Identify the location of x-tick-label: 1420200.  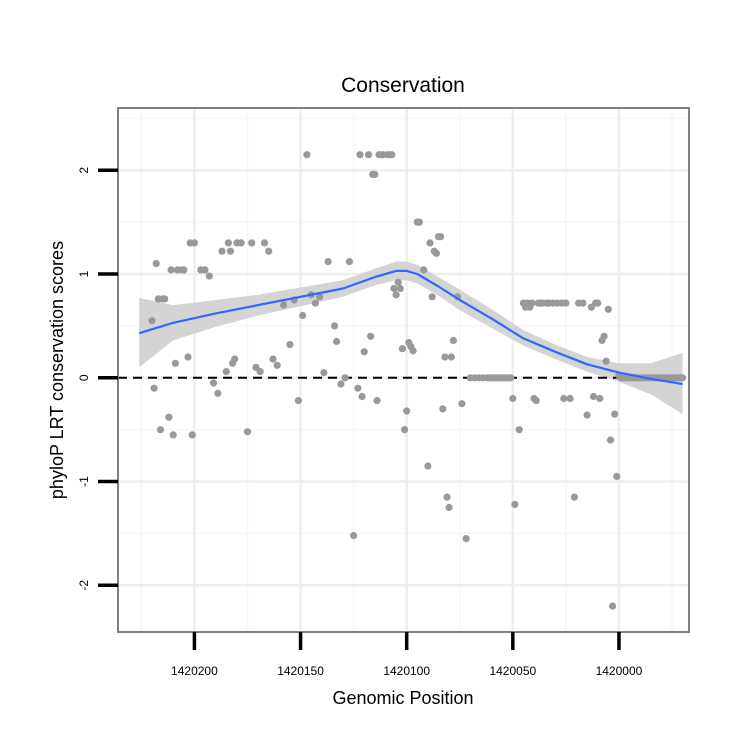
(194, 671).